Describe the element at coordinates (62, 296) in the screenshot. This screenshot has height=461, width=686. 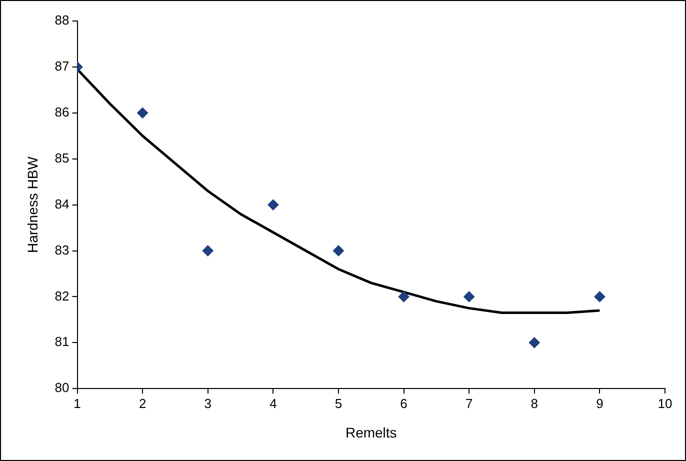
I see `y-tick-label: 82` at that location.